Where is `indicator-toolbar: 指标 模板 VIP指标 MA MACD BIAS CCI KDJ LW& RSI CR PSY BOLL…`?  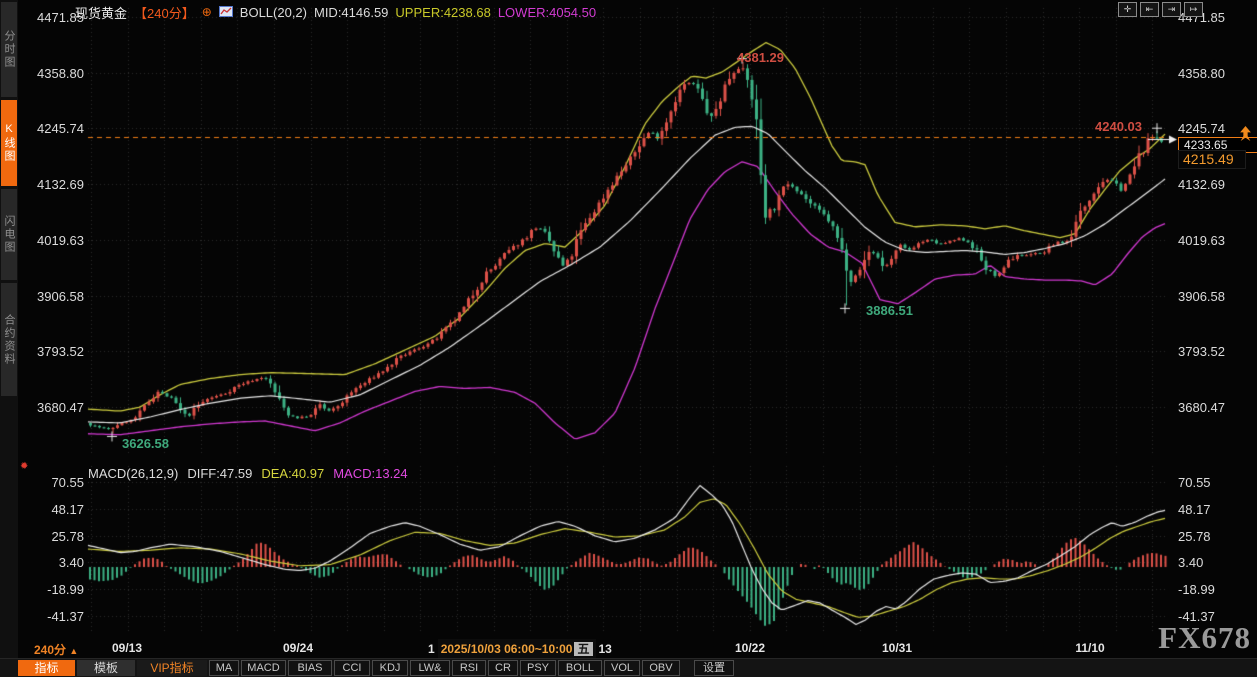
indicator-toolbar: 指标 模板 VIP指标 MA MACD BIAS CCI KDJ LW& RSI CR PSY BOLL… is located at coordinates (628, 667).